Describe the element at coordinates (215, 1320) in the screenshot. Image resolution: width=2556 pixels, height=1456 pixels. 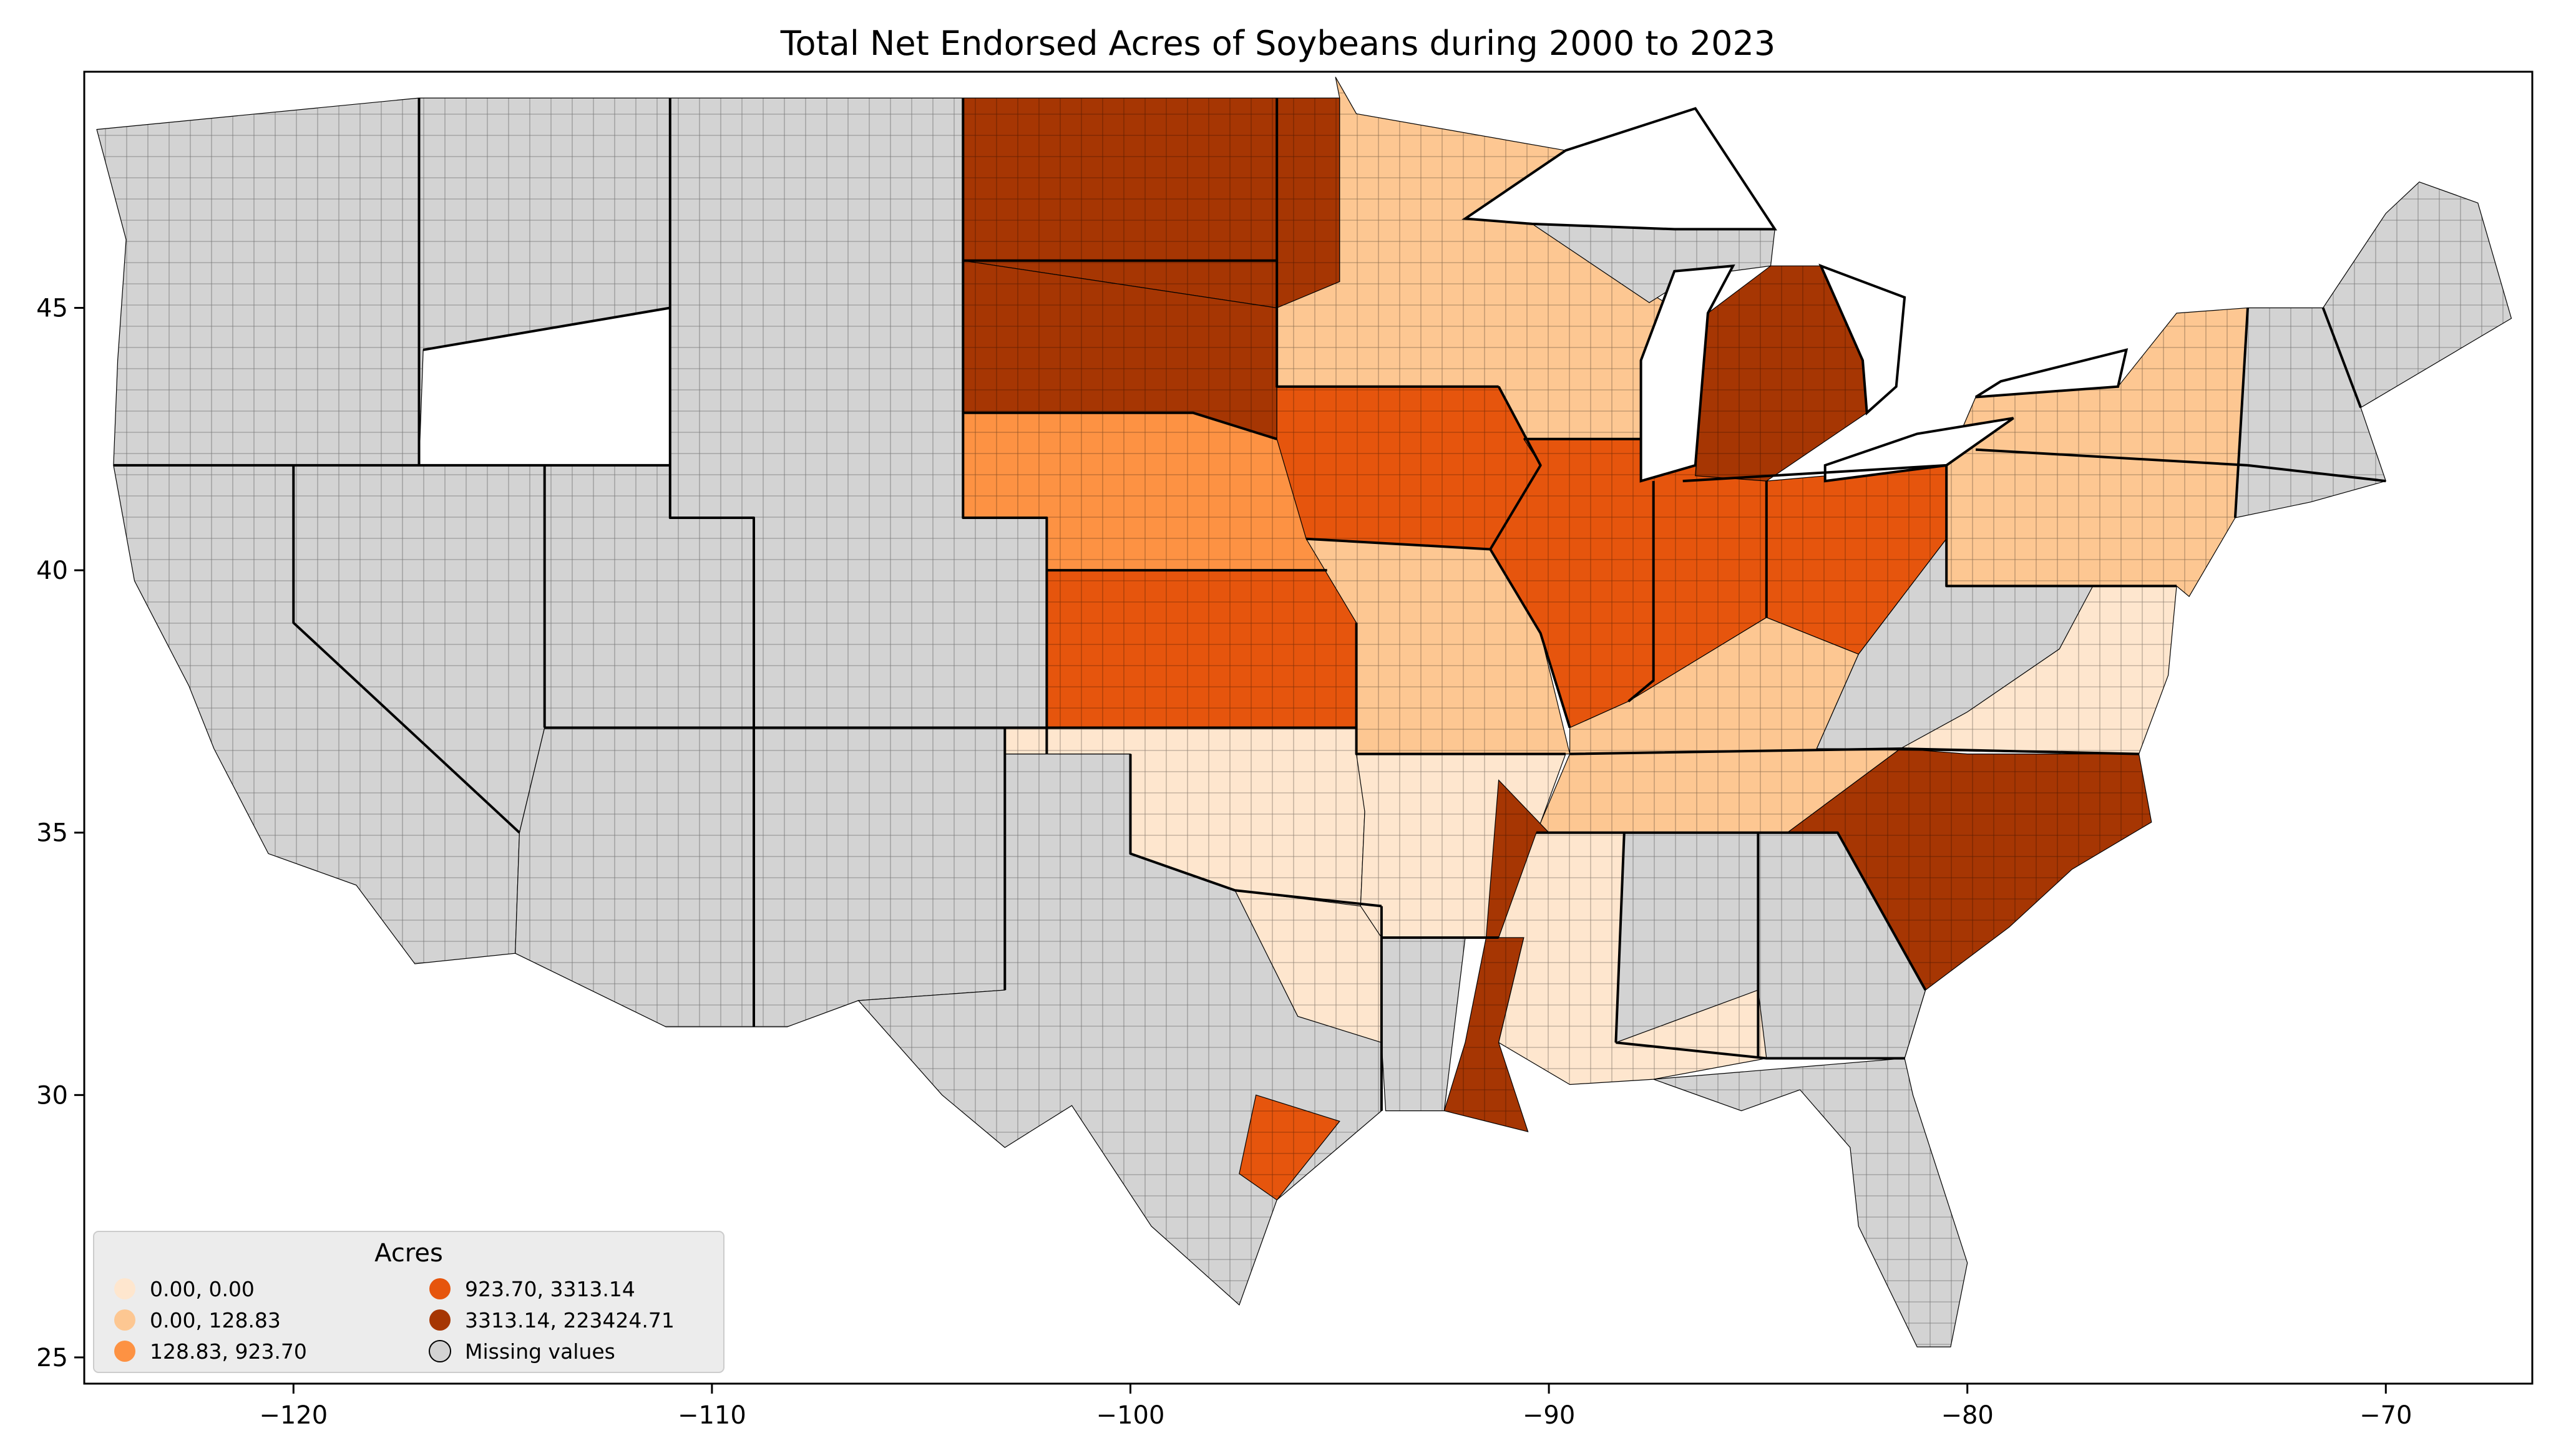
I see `legend-label-1: 0.00, 128.83` at that location.